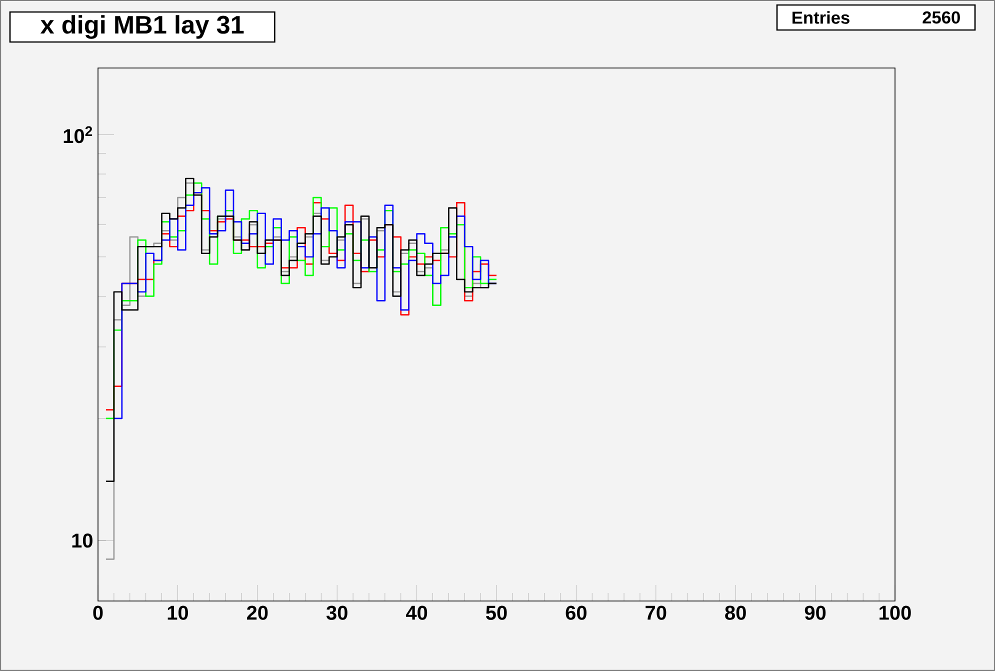 This screenshot has height=671, width=995. Describe the element at coordinates (417, 613) in the screenshot. I see `x-tick-label: 40` at that location.